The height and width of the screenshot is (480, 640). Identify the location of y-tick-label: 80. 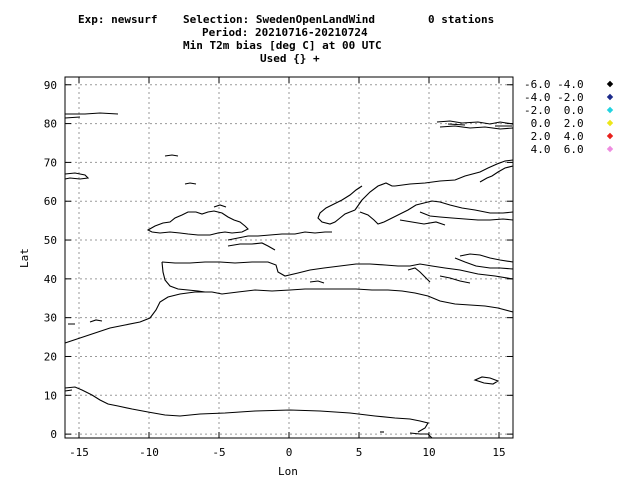
(50, 124).